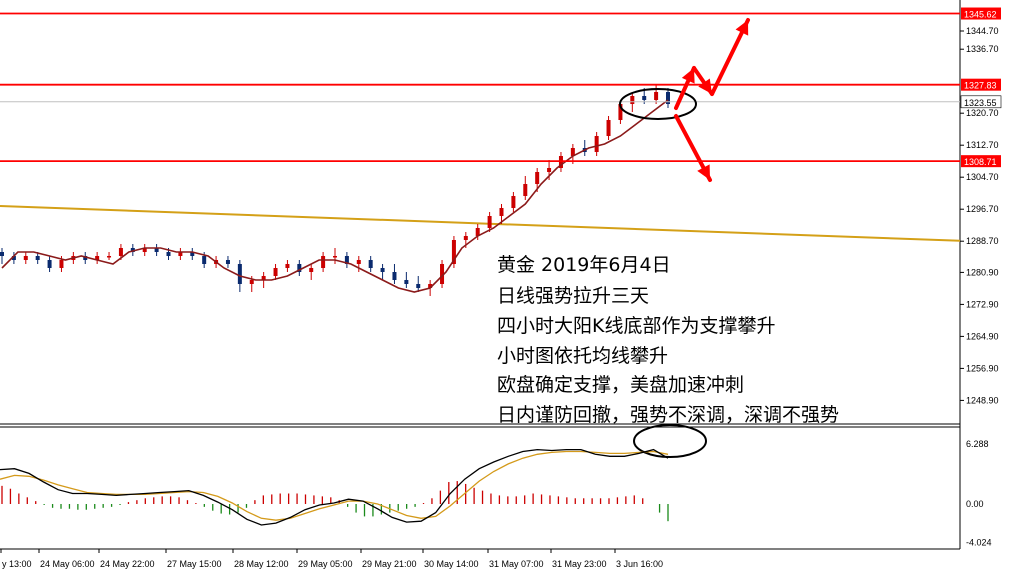 The image size is (1009, 574). I want to click on annotation-line-2: 日线强势拉升三天, so click(573, 296).